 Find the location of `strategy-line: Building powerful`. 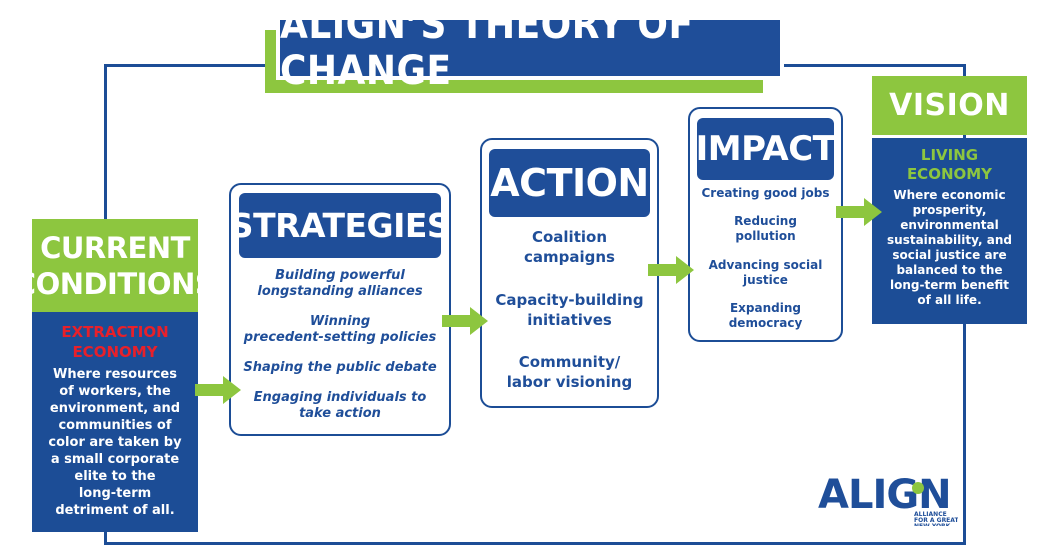

strategy-line: Building powerful is located at coordinates (340, 275).